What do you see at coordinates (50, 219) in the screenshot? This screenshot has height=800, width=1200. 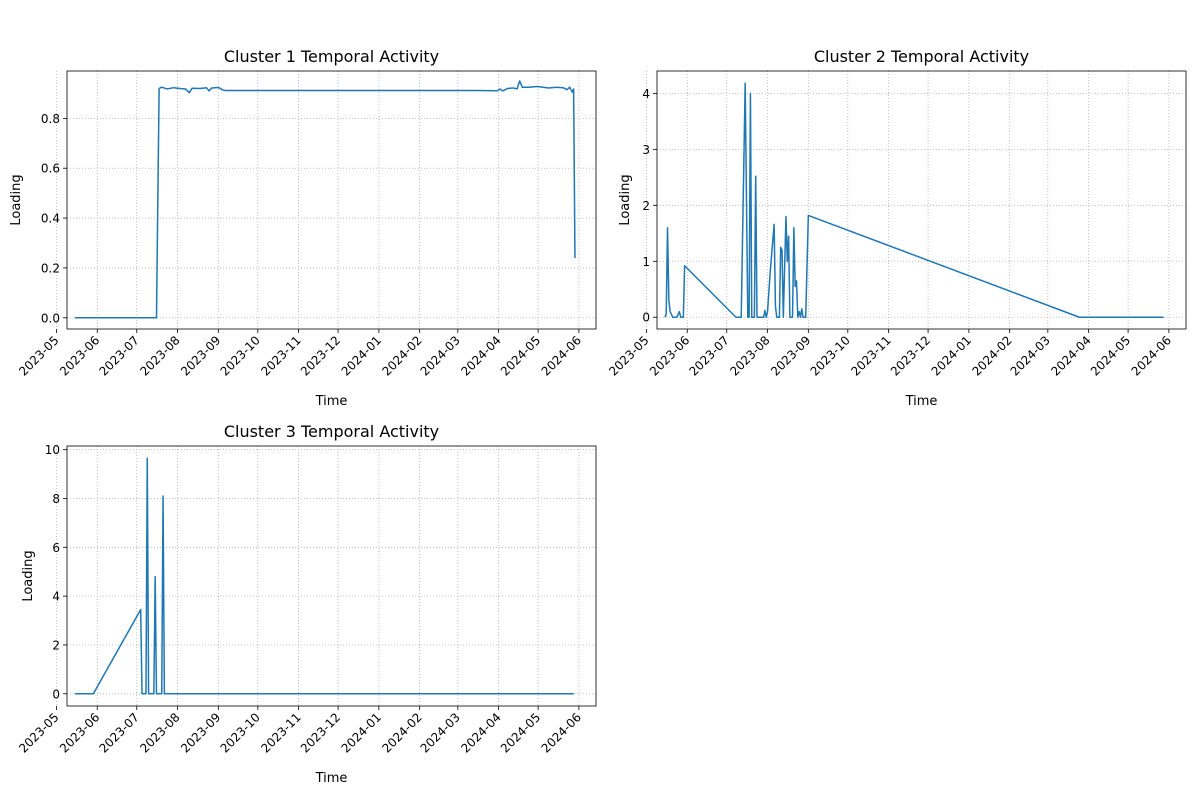 I see `y-tick-label: 0.4` at bounding box center [50, 219].